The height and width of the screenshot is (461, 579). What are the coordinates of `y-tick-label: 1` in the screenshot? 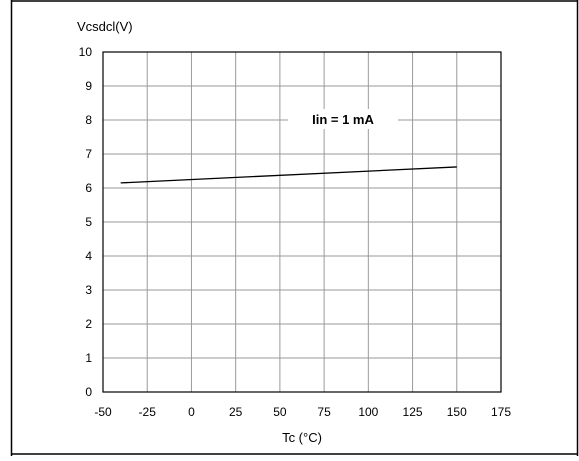 It's located at (88, 358).